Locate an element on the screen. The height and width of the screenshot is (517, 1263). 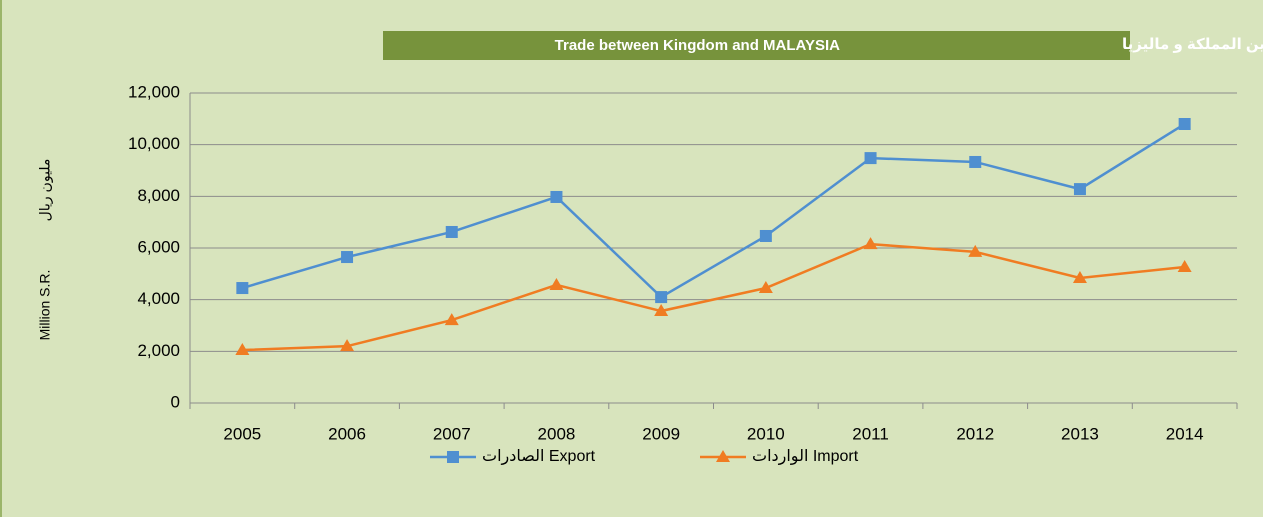
x-tick-label: 2011 is located at coordinates (870, 433).